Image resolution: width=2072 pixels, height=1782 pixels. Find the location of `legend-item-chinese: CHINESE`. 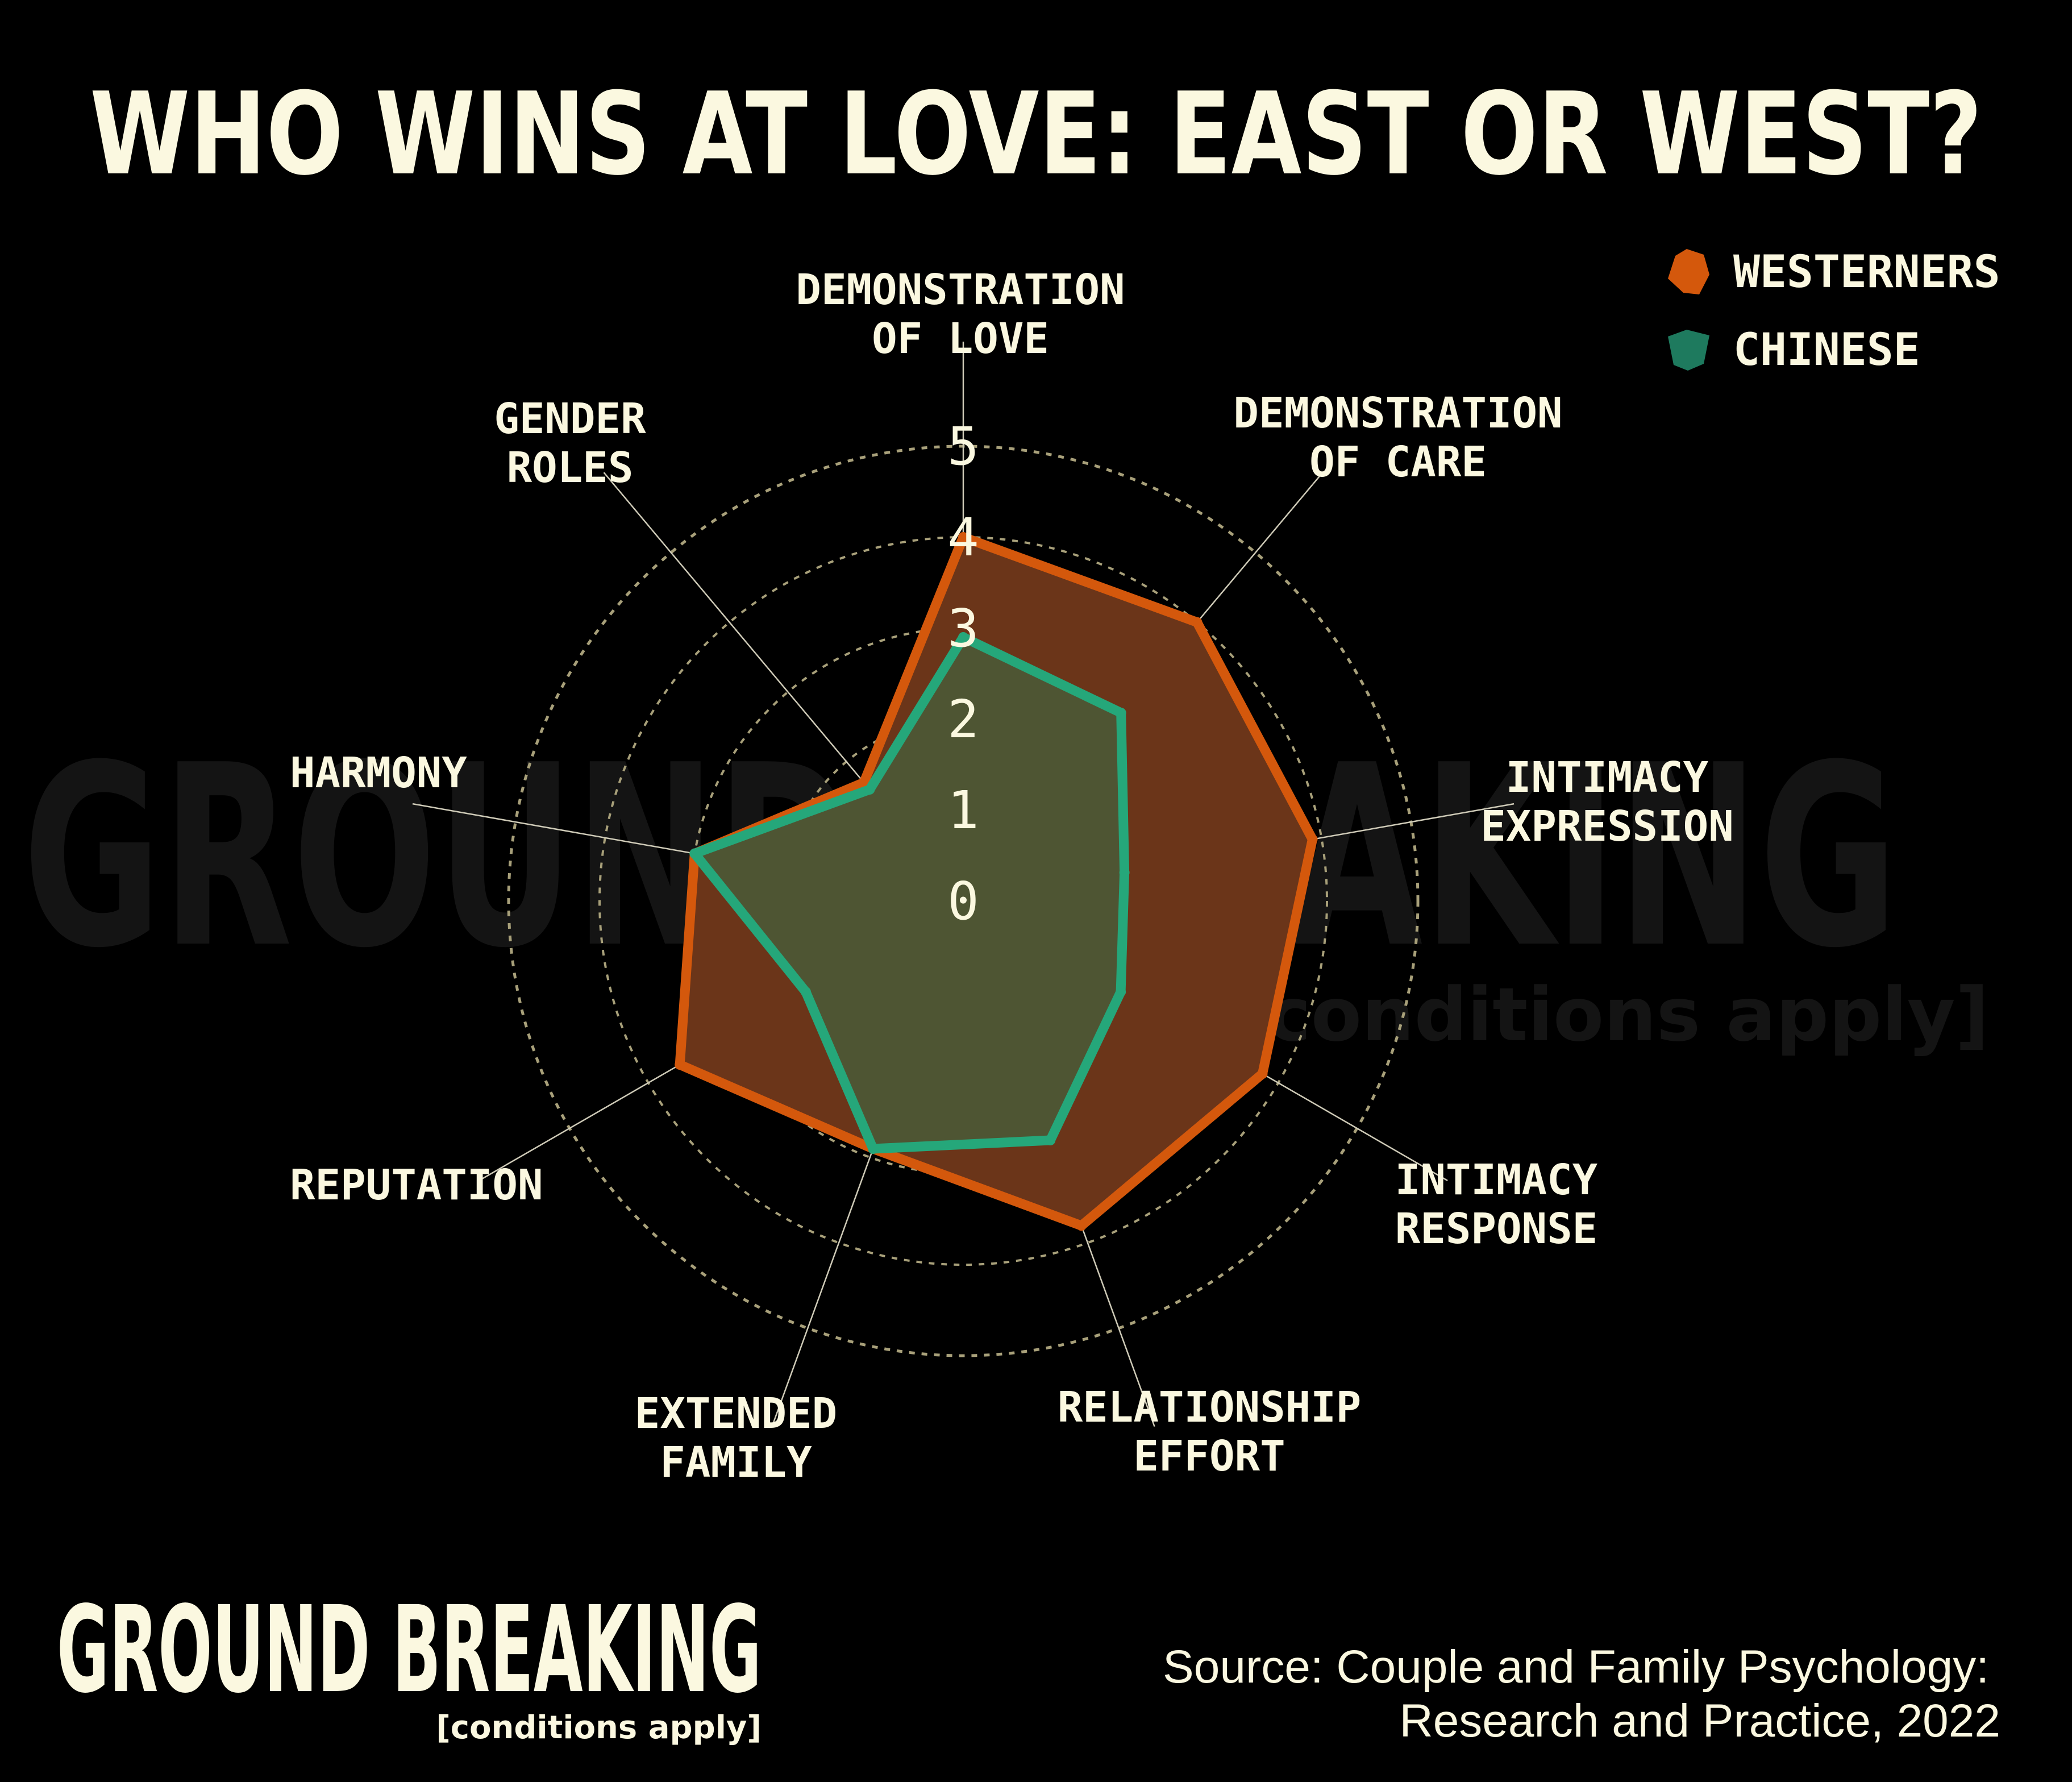

legend-item-chinese: CHINESE is located at coordinates (1794, 351).